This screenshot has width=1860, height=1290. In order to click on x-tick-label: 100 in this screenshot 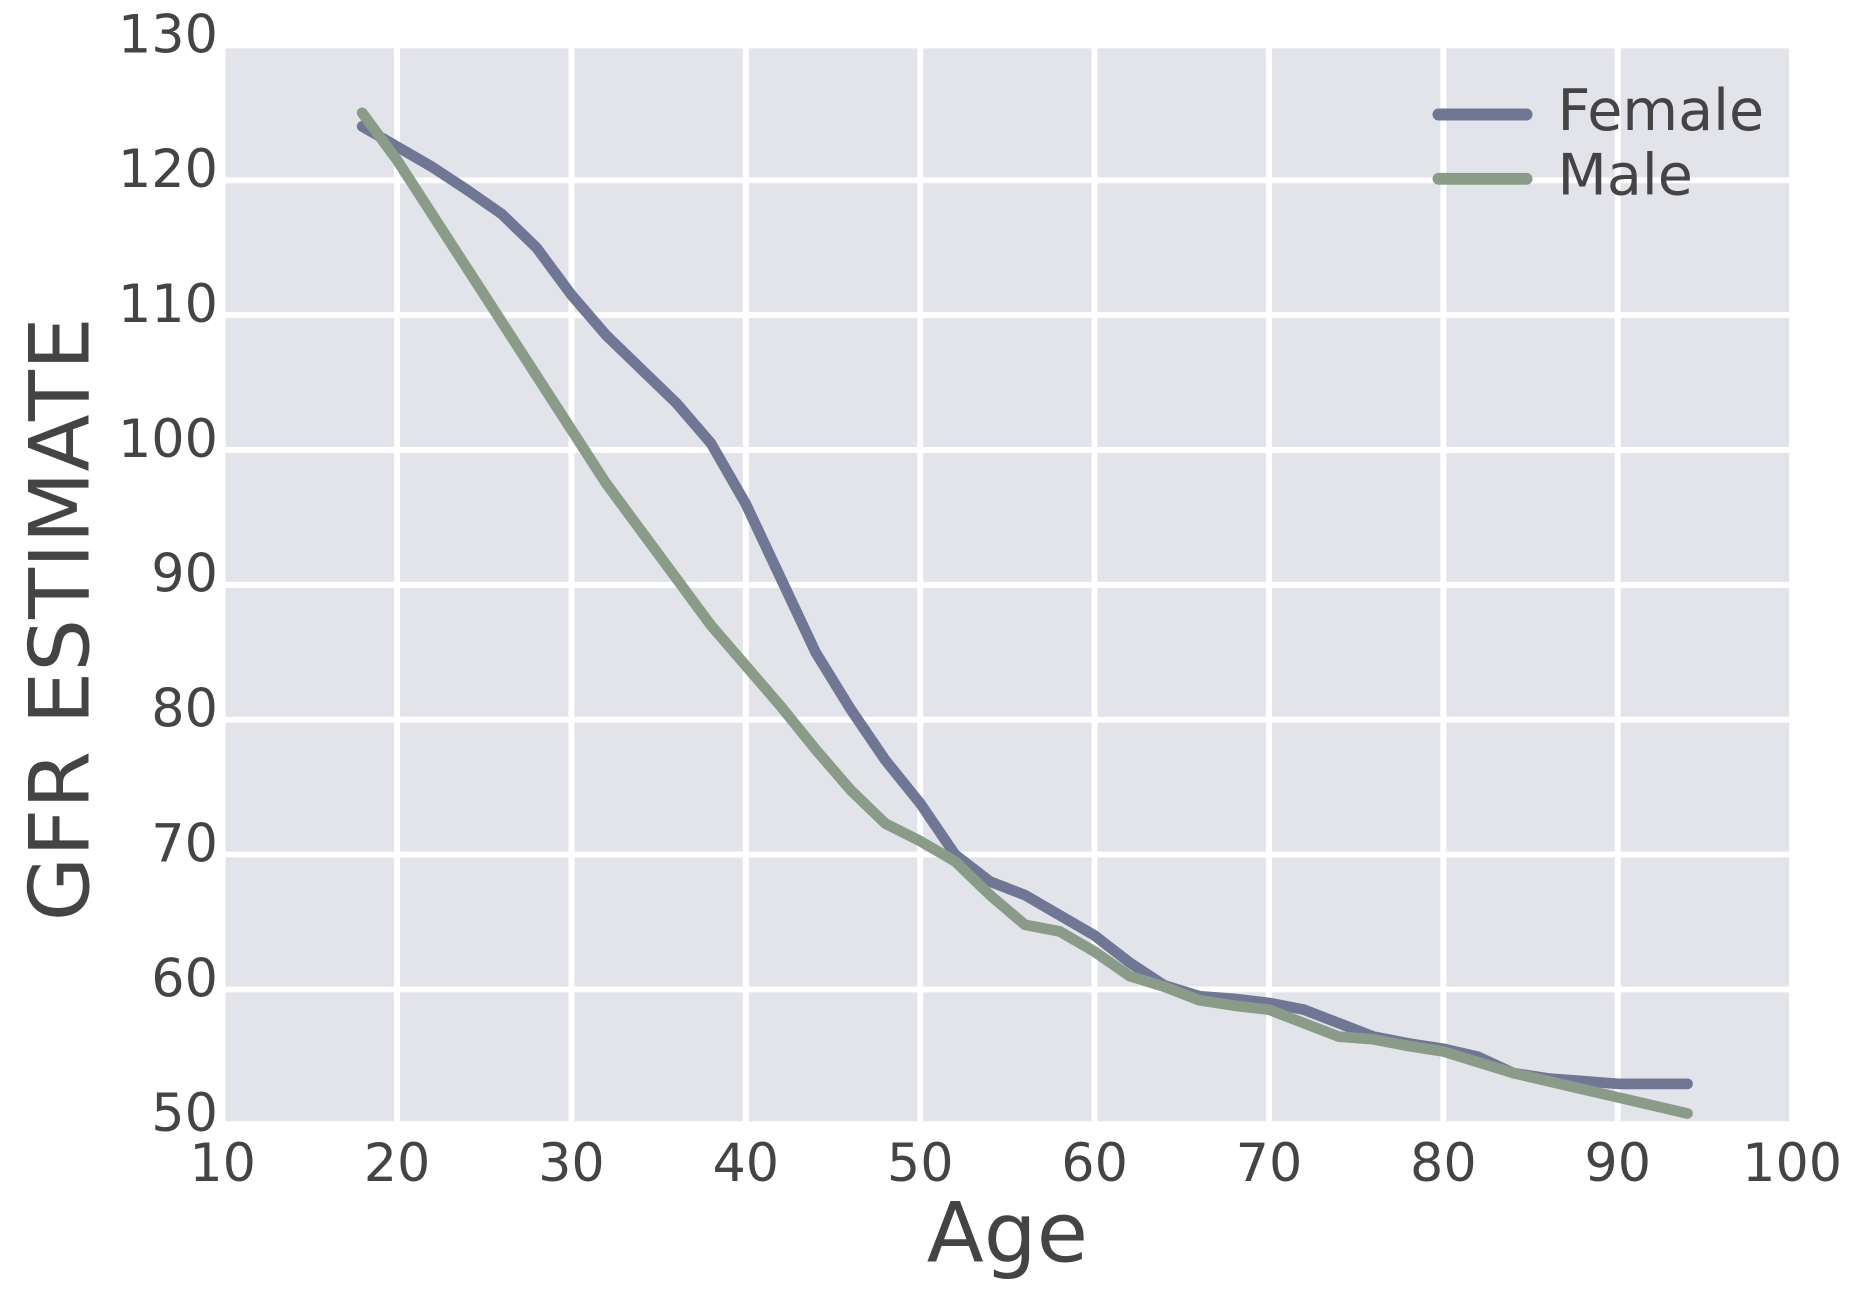, I will do `click(1792, 1163)`.